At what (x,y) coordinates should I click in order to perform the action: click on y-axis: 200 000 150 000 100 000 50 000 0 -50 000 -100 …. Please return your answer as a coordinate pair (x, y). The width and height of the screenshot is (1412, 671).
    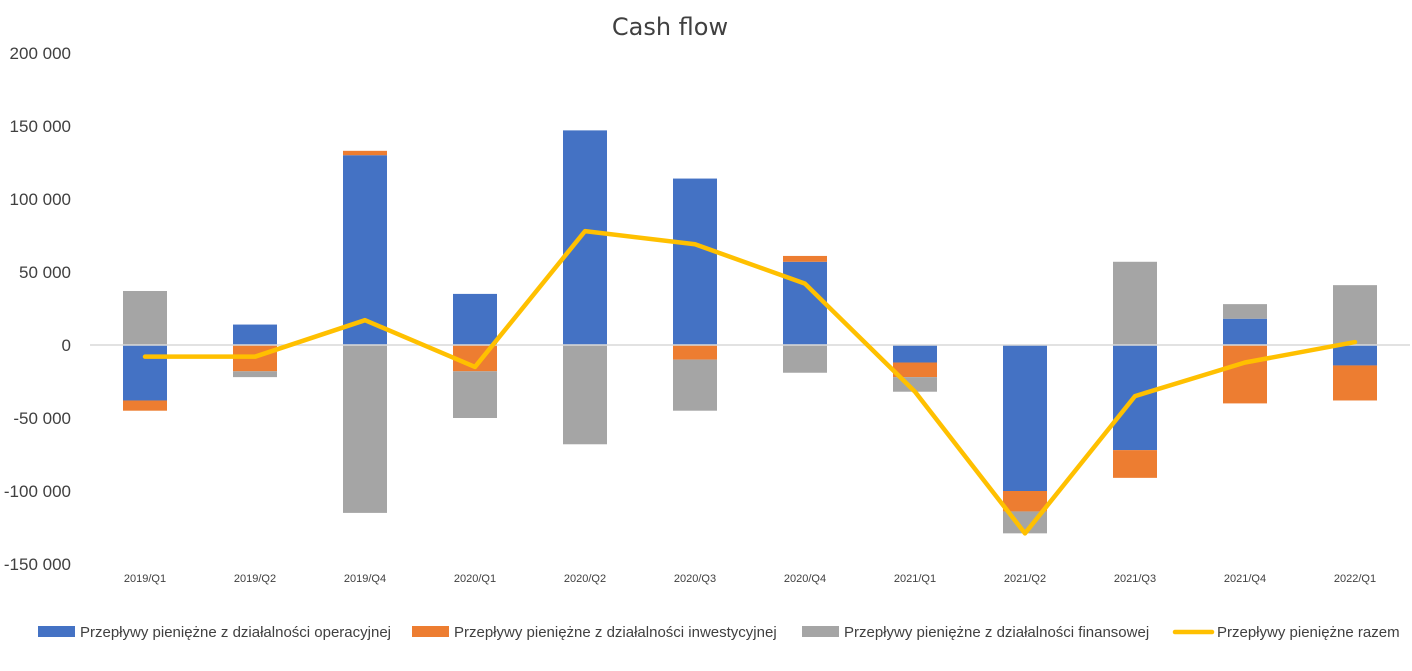
    Looking at the image, I should click on (37, 309).